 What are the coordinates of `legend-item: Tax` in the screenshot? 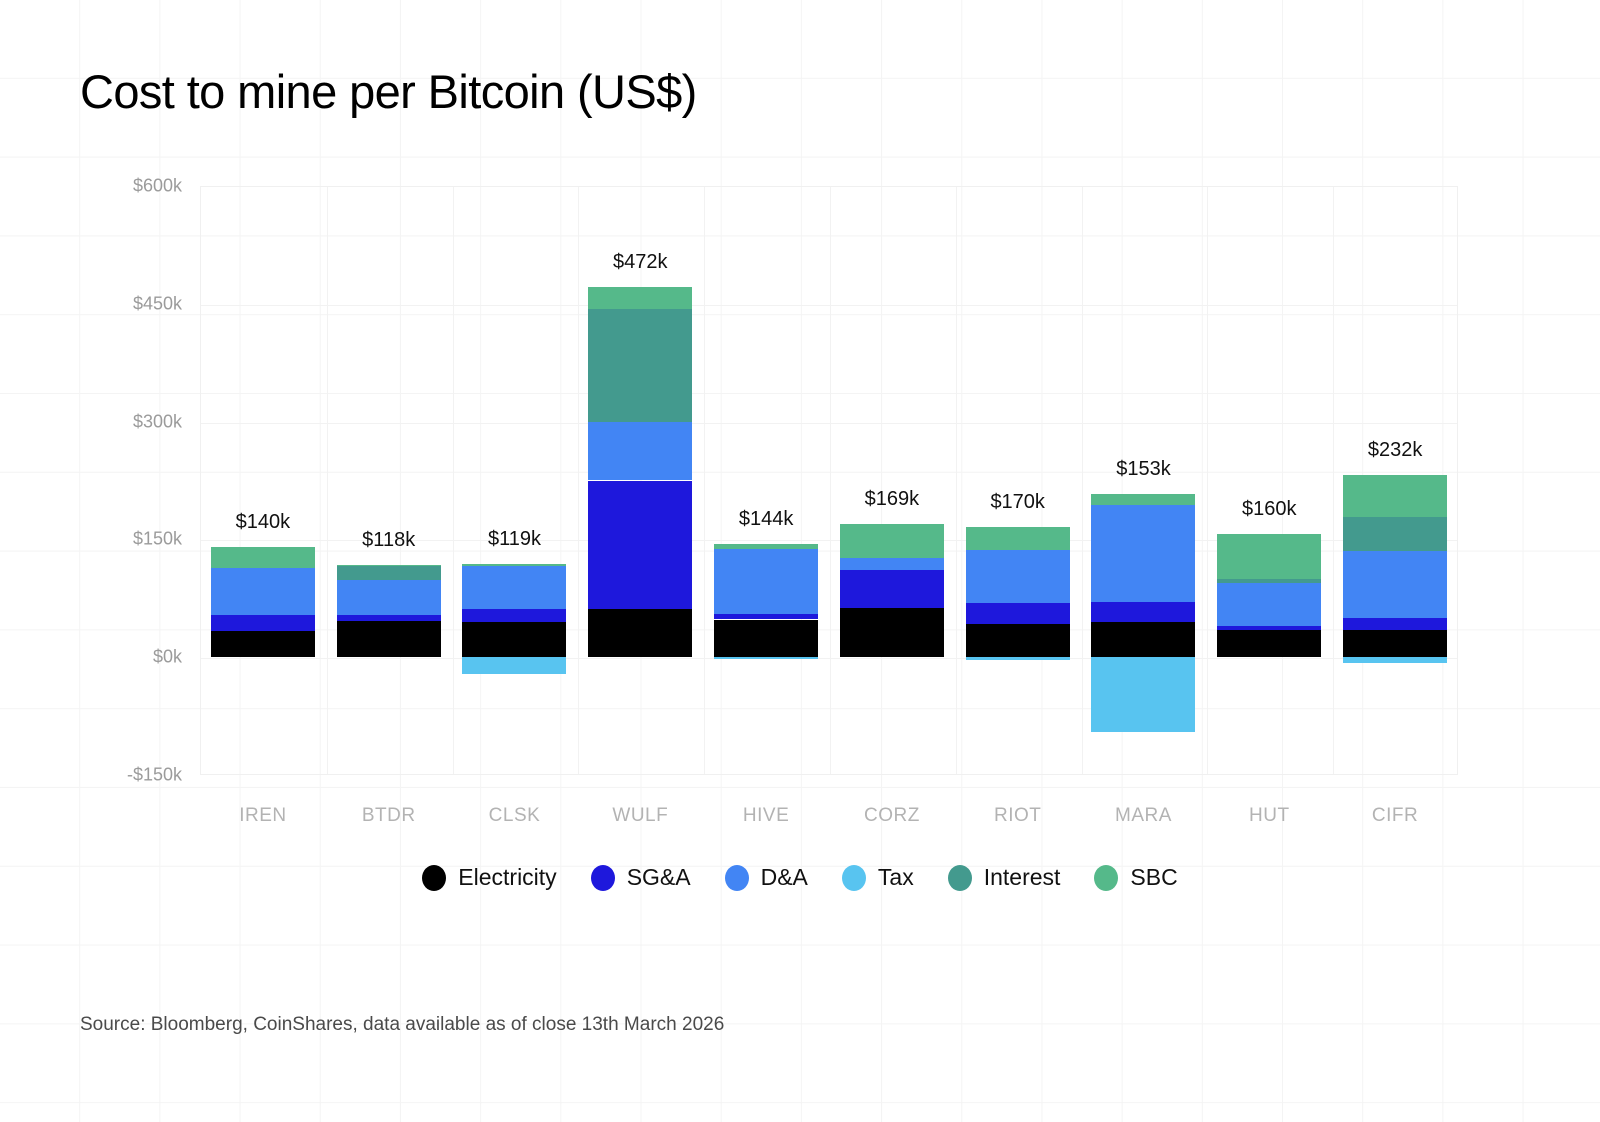 It's located at (877, 877).